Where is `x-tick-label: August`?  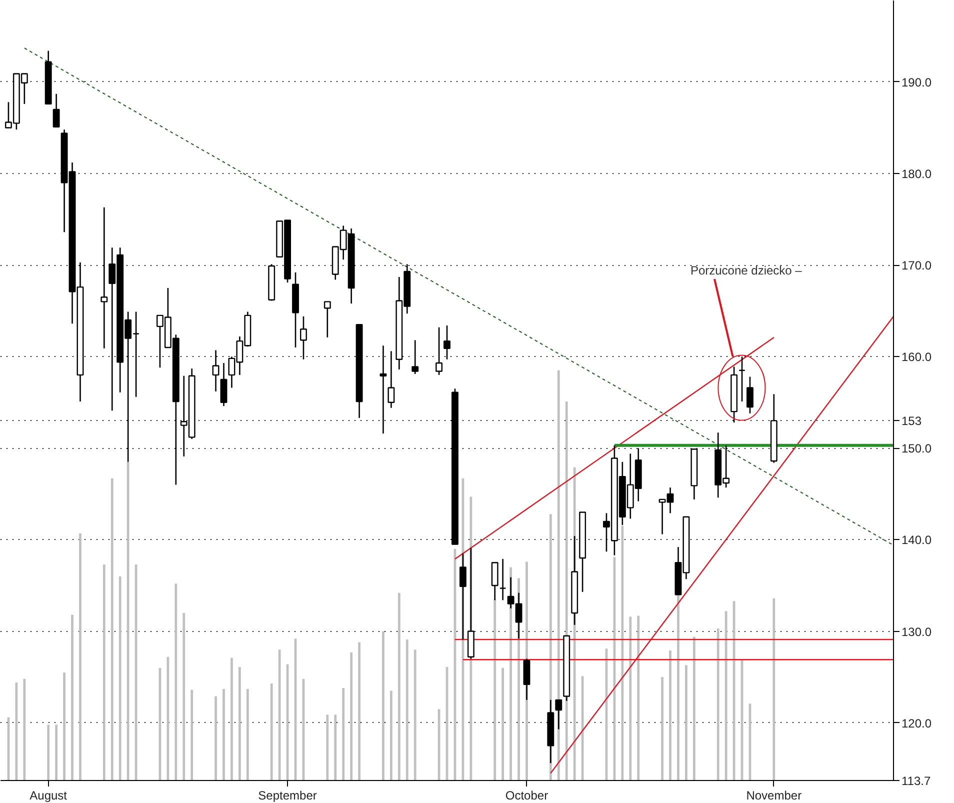 x-tick-label: August is located at coordinates (49, 795).